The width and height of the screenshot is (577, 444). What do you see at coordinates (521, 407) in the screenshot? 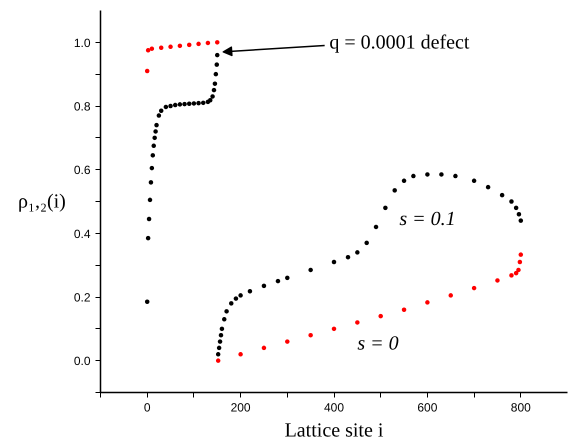
I see `x-tick-label: 800` at bounding box center [521, 407].